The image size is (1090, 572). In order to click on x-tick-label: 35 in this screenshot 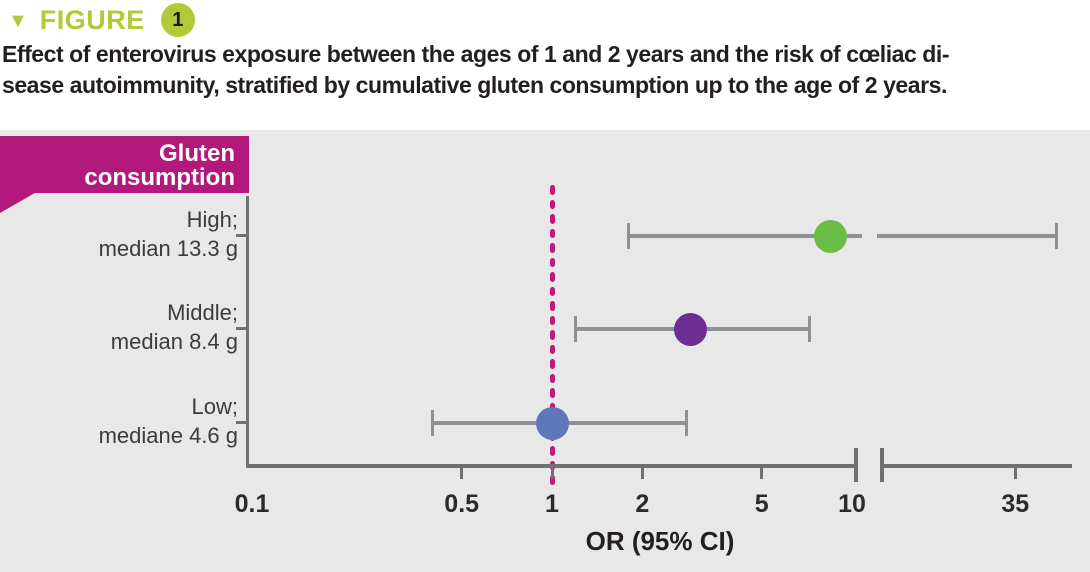, I will do `click(1015, 504)`.